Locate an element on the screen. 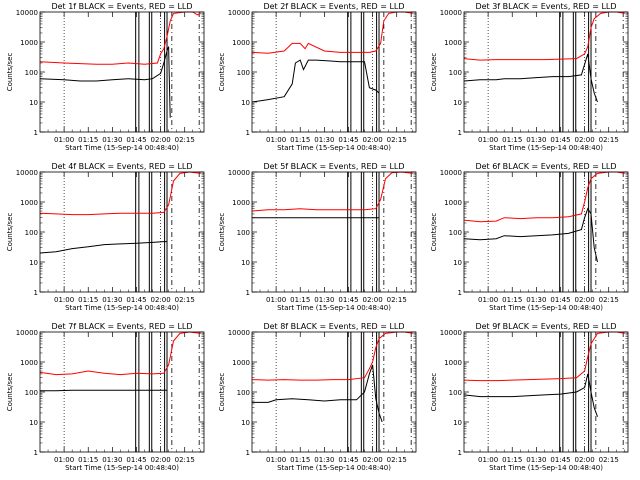 The width and height of the screenshot is (640, 480). panel-title: Det 5f BLACK = Events, RED = LLD is located at coordinates (333, 166).